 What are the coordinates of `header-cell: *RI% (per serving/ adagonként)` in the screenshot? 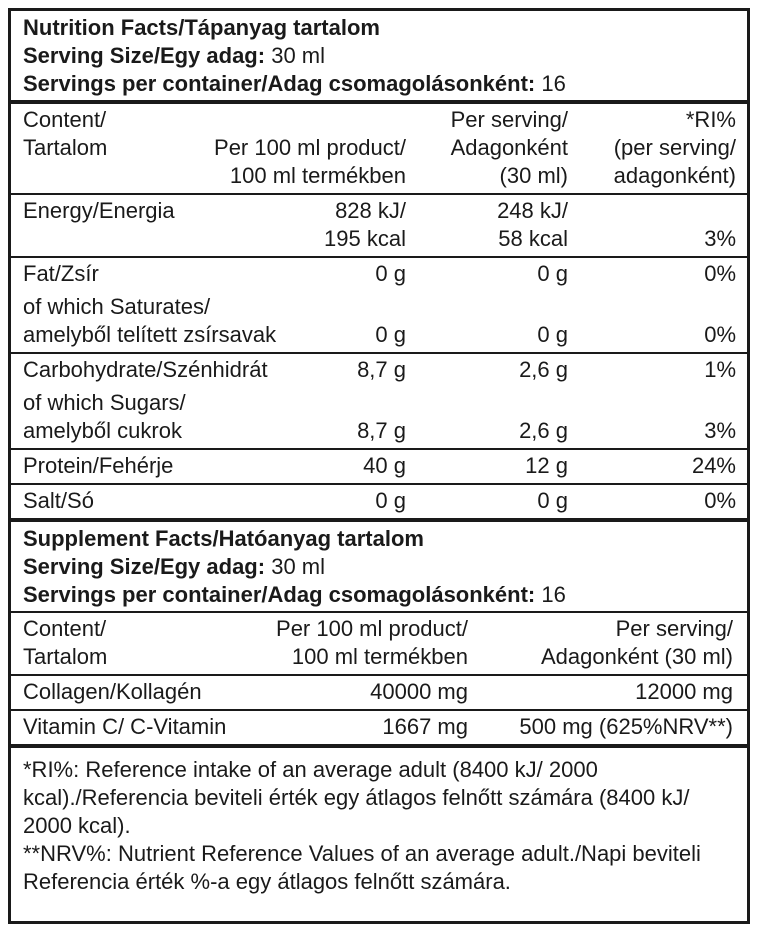 It's located at (674, 147).